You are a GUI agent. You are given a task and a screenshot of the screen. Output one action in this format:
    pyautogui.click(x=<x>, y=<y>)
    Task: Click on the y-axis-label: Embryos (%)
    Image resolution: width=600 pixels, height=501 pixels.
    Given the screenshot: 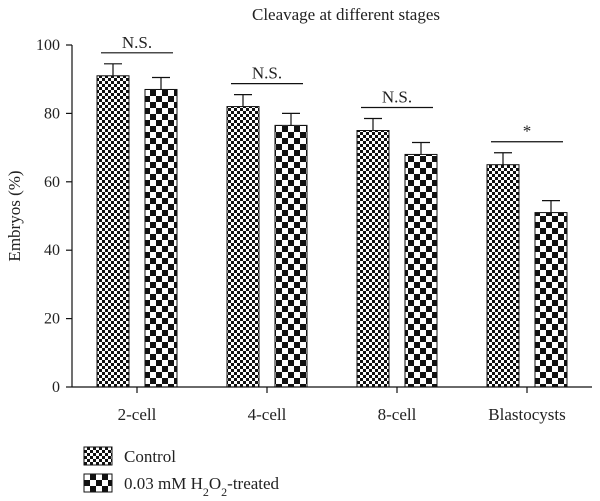 What is the action you would take?
    pyautogui.click(x=14, y=215)
    